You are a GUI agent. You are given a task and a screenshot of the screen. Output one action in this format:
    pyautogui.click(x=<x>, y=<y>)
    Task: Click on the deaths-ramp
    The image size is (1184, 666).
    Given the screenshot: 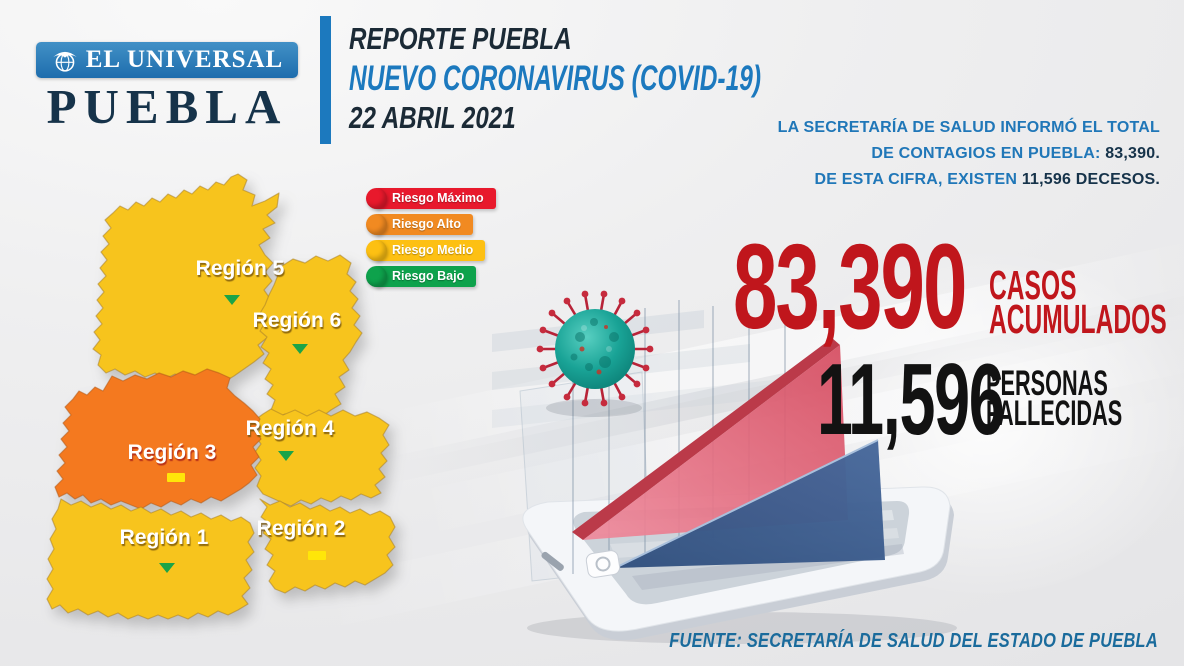 What is the action you would take?
    pyautogui.click(x=750, y=504)
    